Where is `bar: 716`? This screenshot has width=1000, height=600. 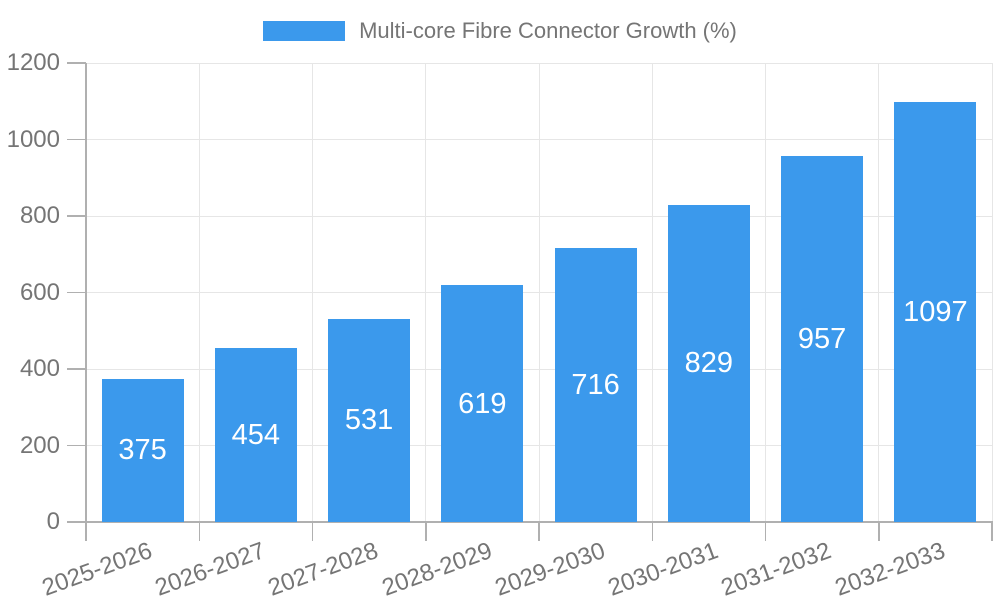
bar: 716 is located at coordinates (595, 385).